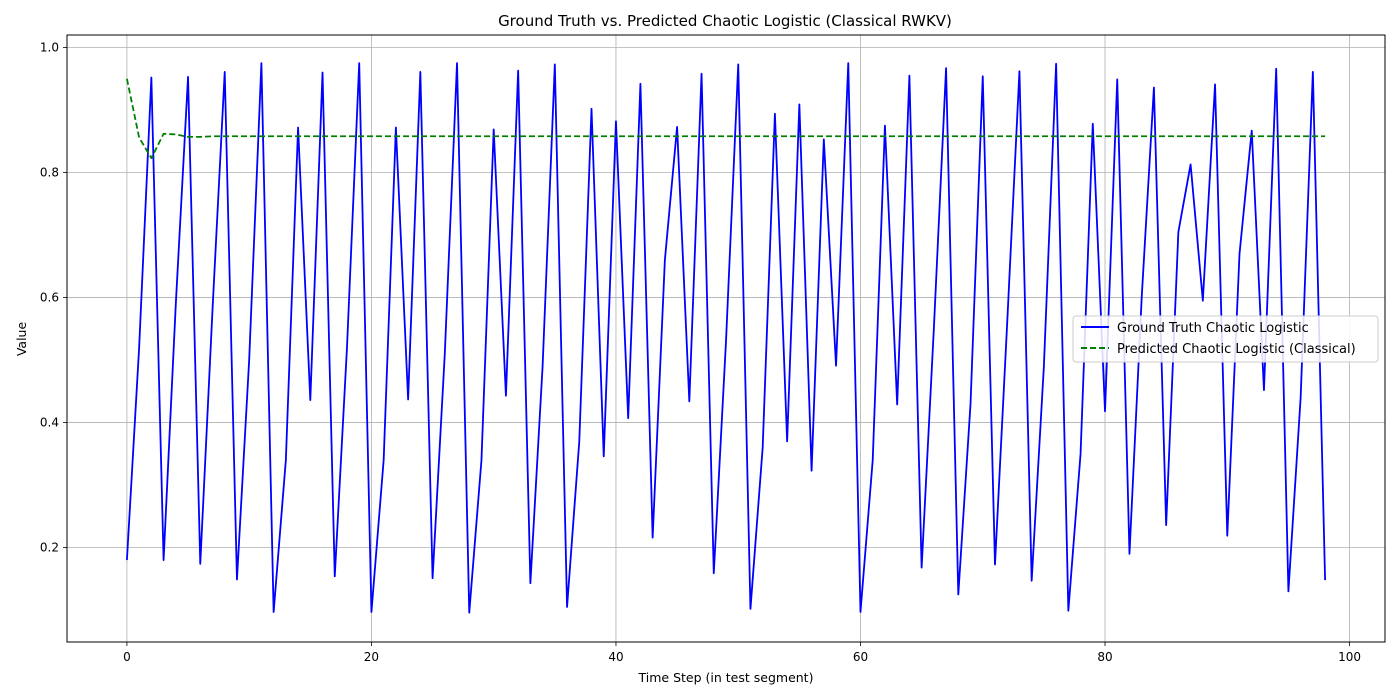 Image resolution: width=1400 pixels, height=700 pixels. I want to click on legend-box, so click(1225, 339).